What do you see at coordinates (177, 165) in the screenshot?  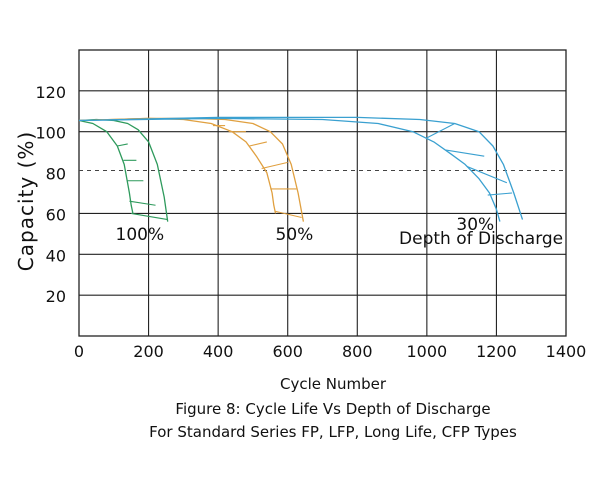 I see `series-2-lower-curve` at bounding box center [177, 165].